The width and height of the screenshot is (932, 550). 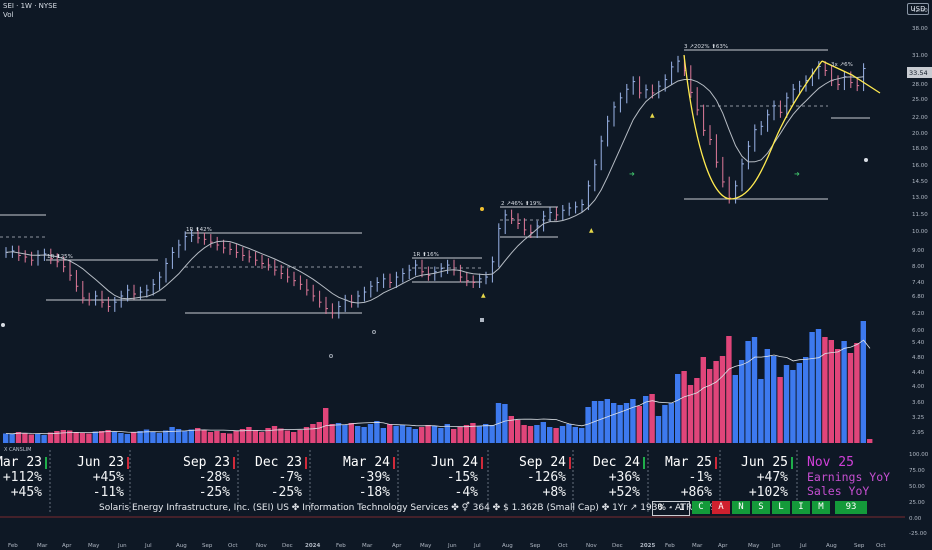 What do you see at coordinates (706, 46) in the screenshot?
I see `base-annotation: 3 ↗202% ⬆63%` at bounding box center [706, 46].